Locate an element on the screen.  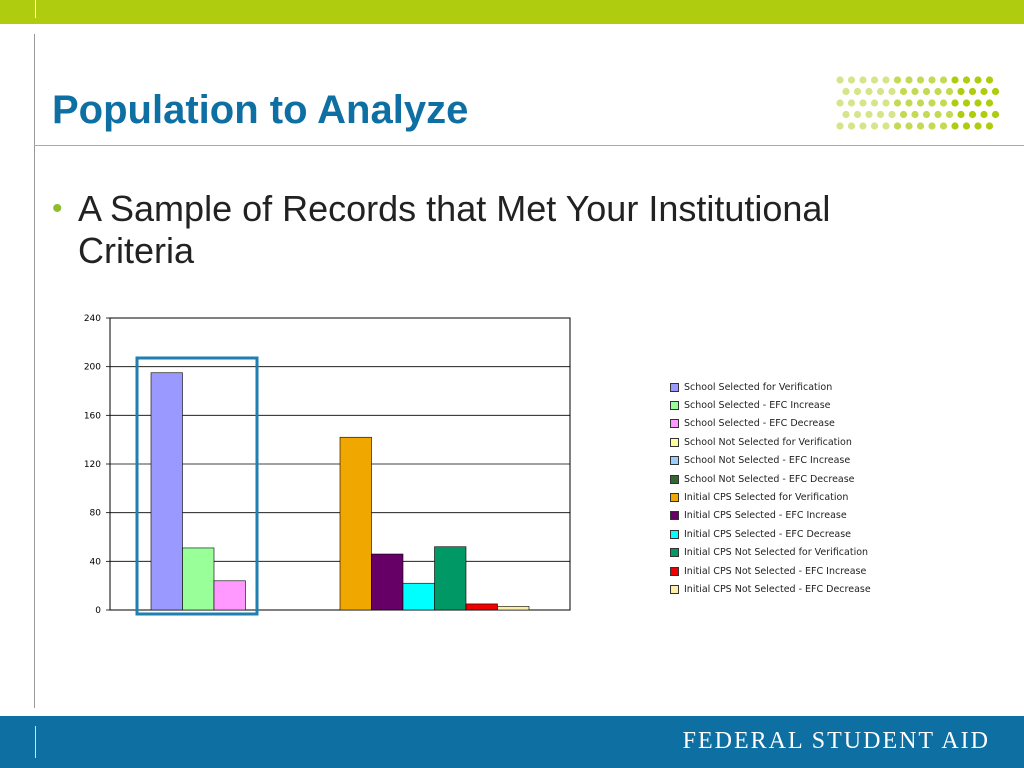
decorative-dot-pattern is located at coordinates (918, 103).